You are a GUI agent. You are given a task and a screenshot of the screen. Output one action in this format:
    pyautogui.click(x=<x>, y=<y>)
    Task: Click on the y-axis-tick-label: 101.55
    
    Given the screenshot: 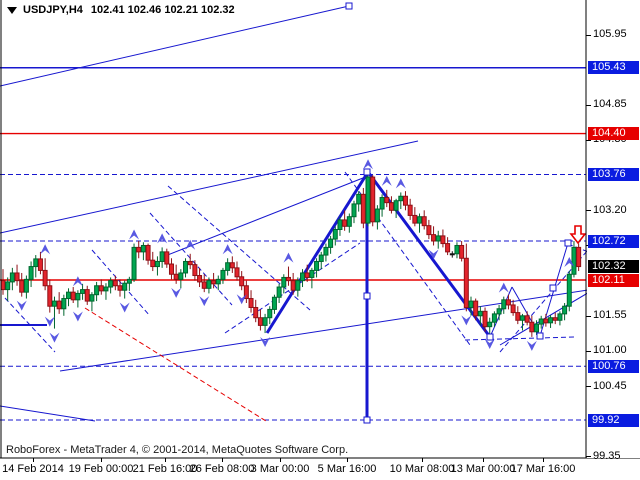 What is the action you would take?
    pyautogui.click(x=610, y=315)
    